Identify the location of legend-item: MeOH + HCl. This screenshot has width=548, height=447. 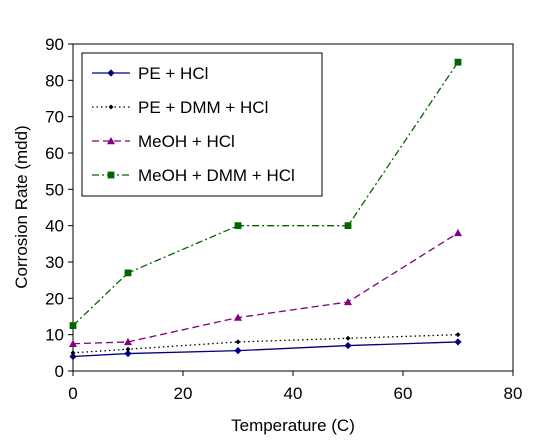
(163, 141).